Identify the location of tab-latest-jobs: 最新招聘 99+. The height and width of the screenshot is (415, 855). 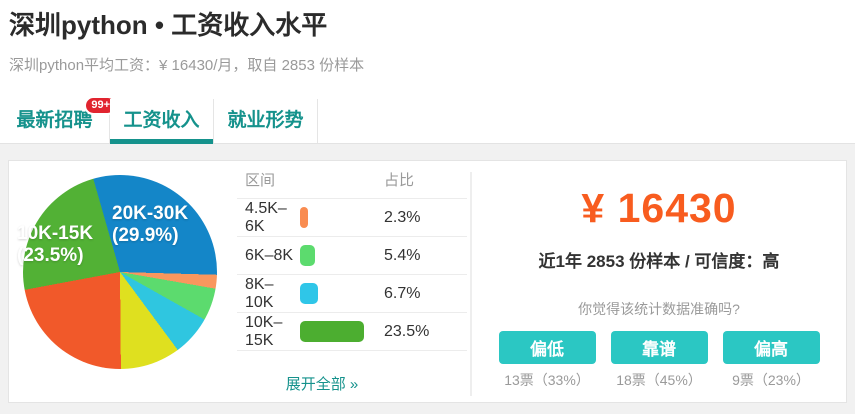
(58, 119).